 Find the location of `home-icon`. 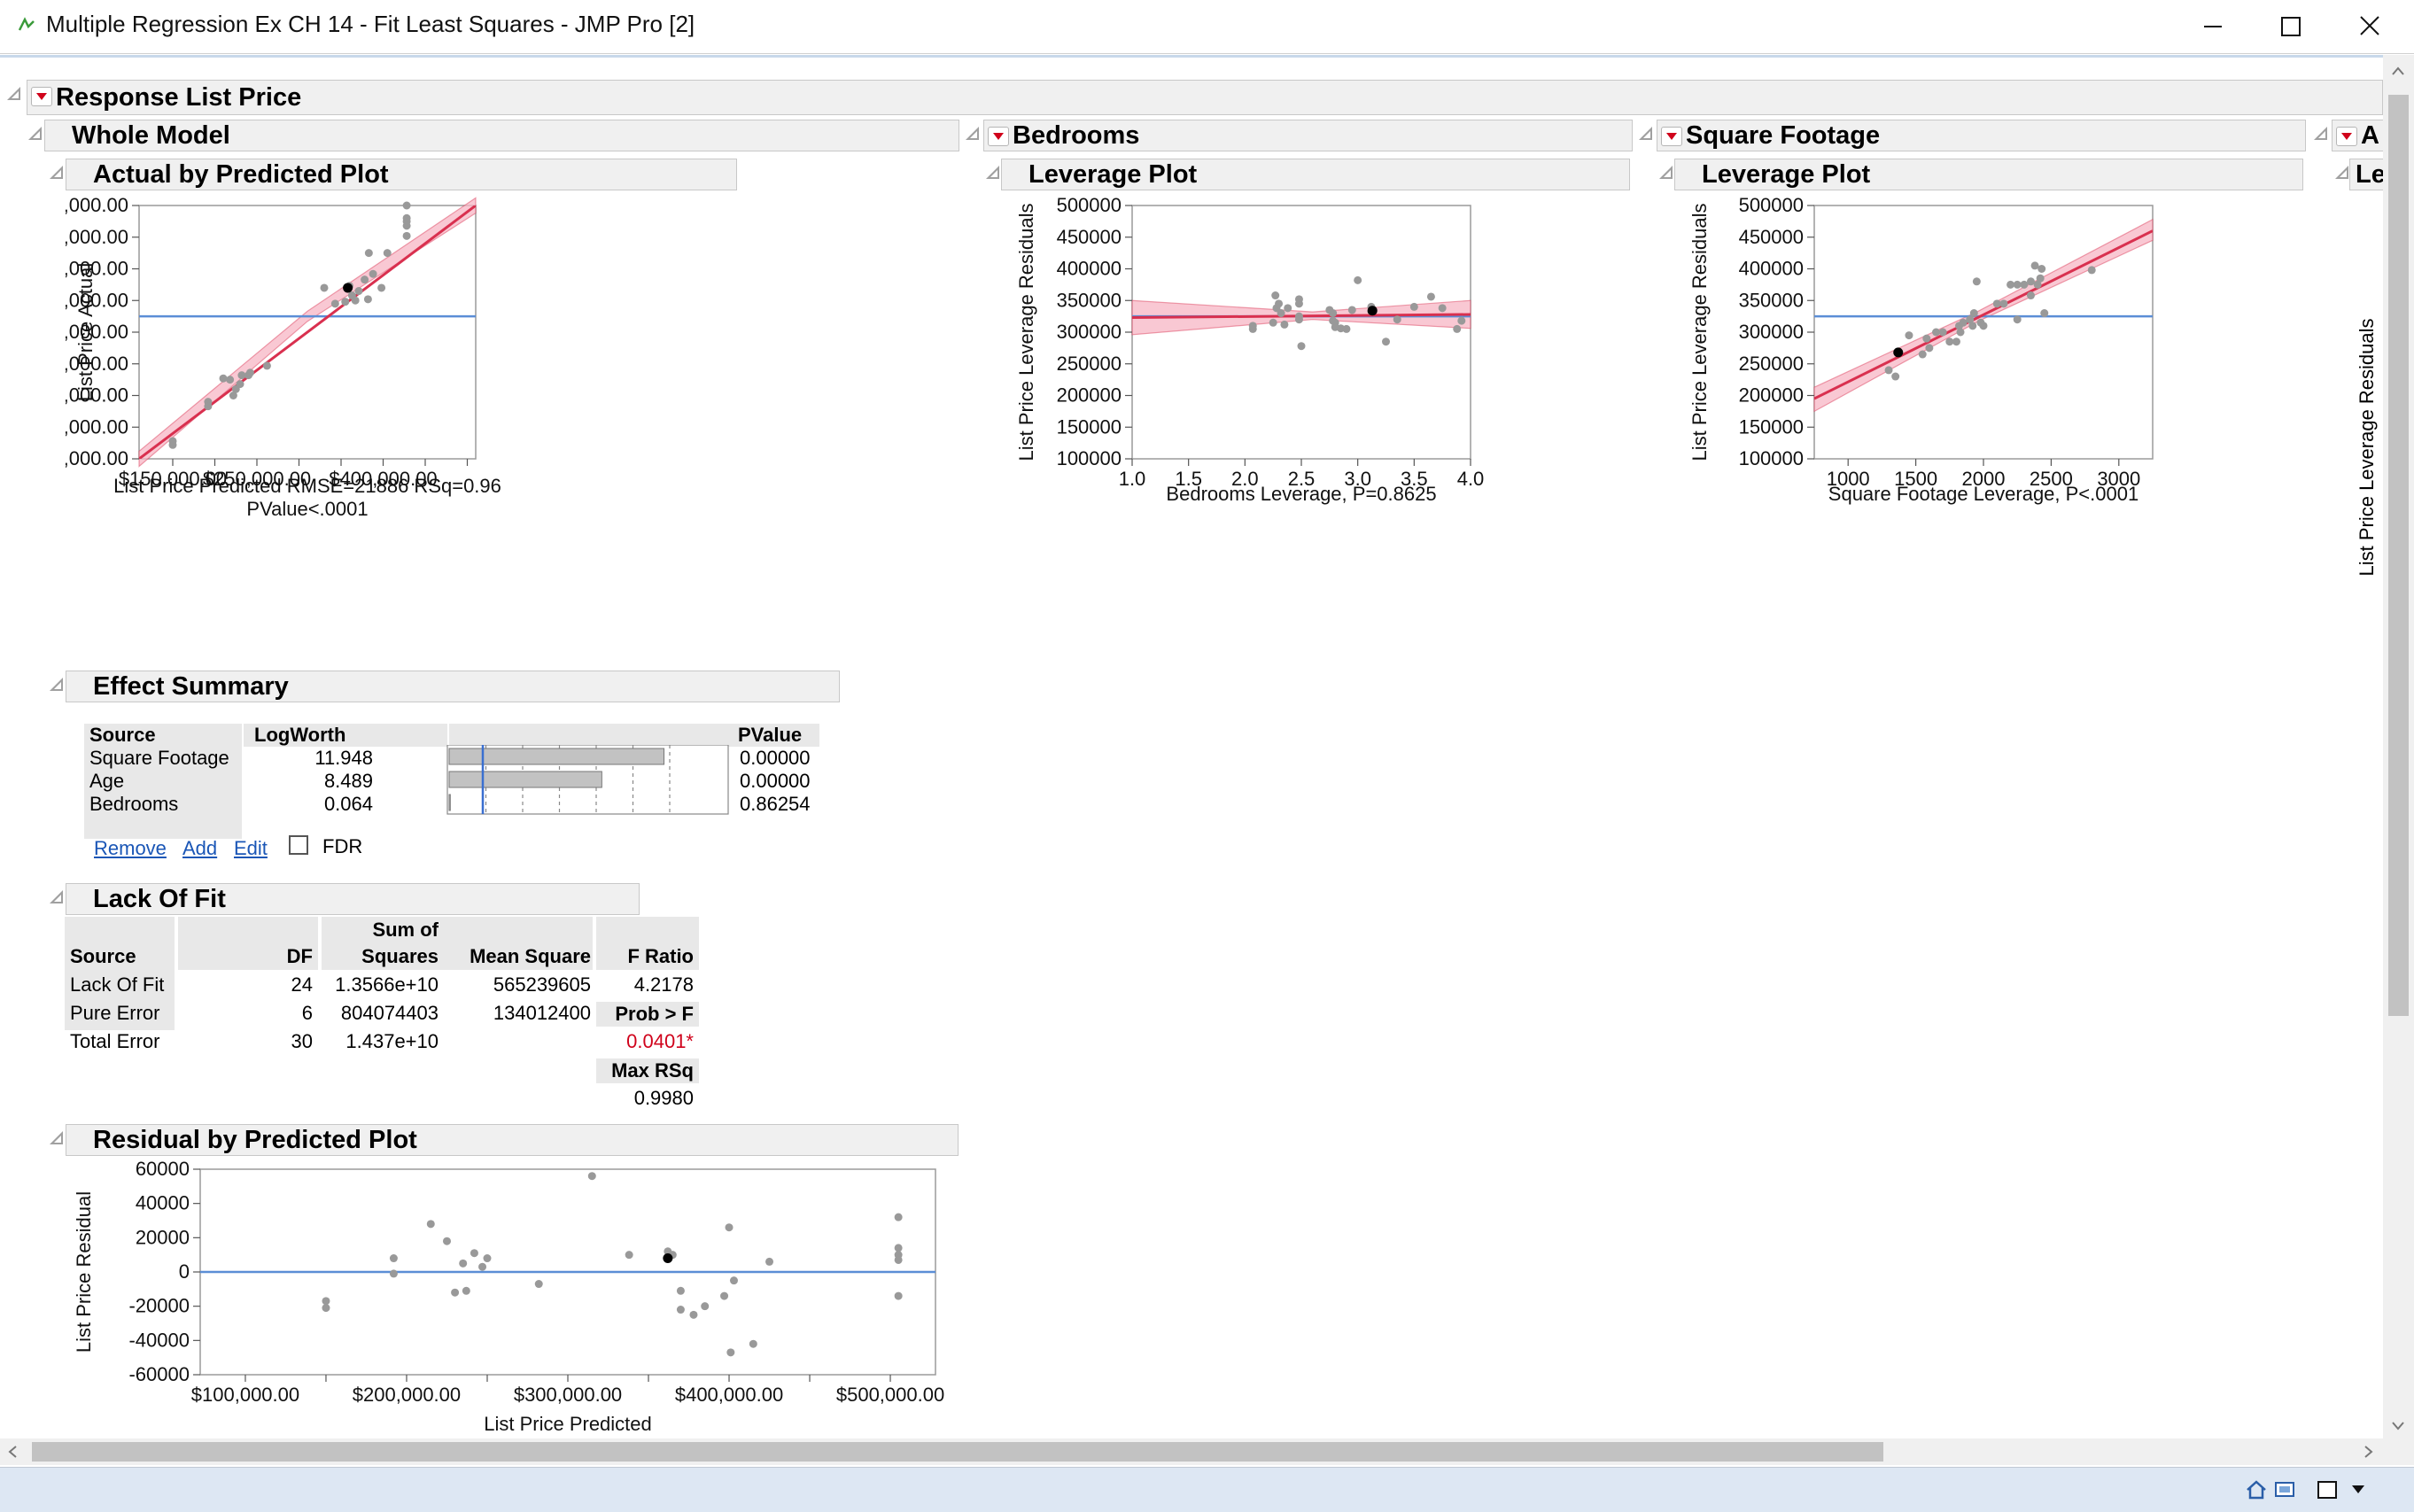

home-icon is located at coordinates (2257, 1489).